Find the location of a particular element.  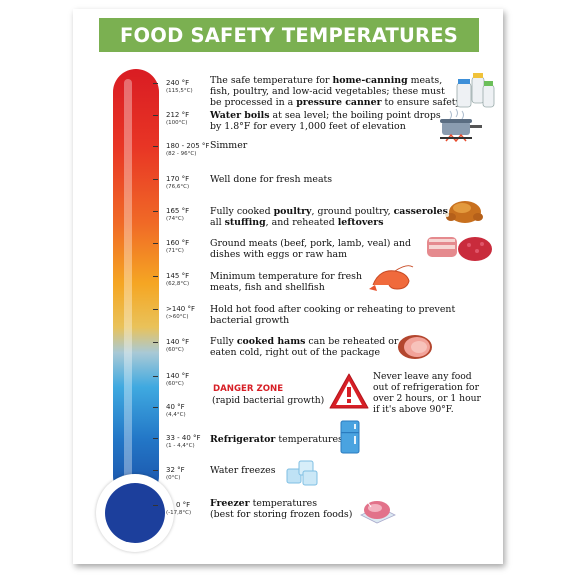

temp-c: (100°C) is located at coordinates (177, 123).